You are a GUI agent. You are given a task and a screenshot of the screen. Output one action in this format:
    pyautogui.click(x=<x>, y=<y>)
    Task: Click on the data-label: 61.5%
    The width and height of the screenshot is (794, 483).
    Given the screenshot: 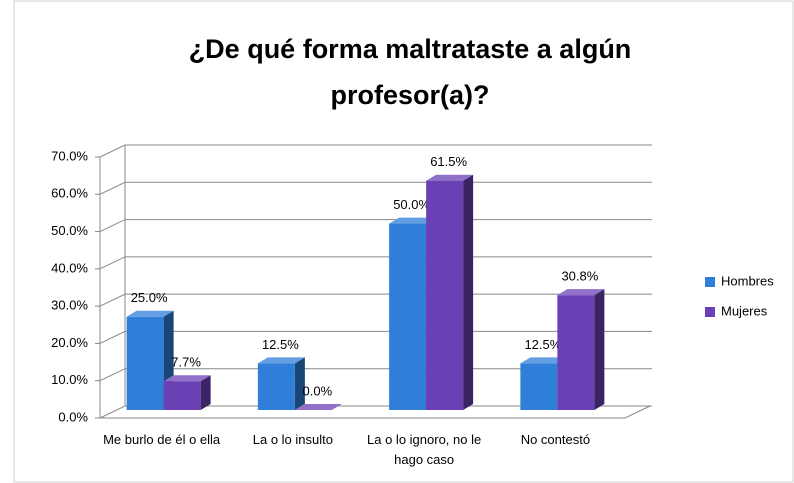 What is the action you would take?
    pyautogui.click(x=448, y=161)
    